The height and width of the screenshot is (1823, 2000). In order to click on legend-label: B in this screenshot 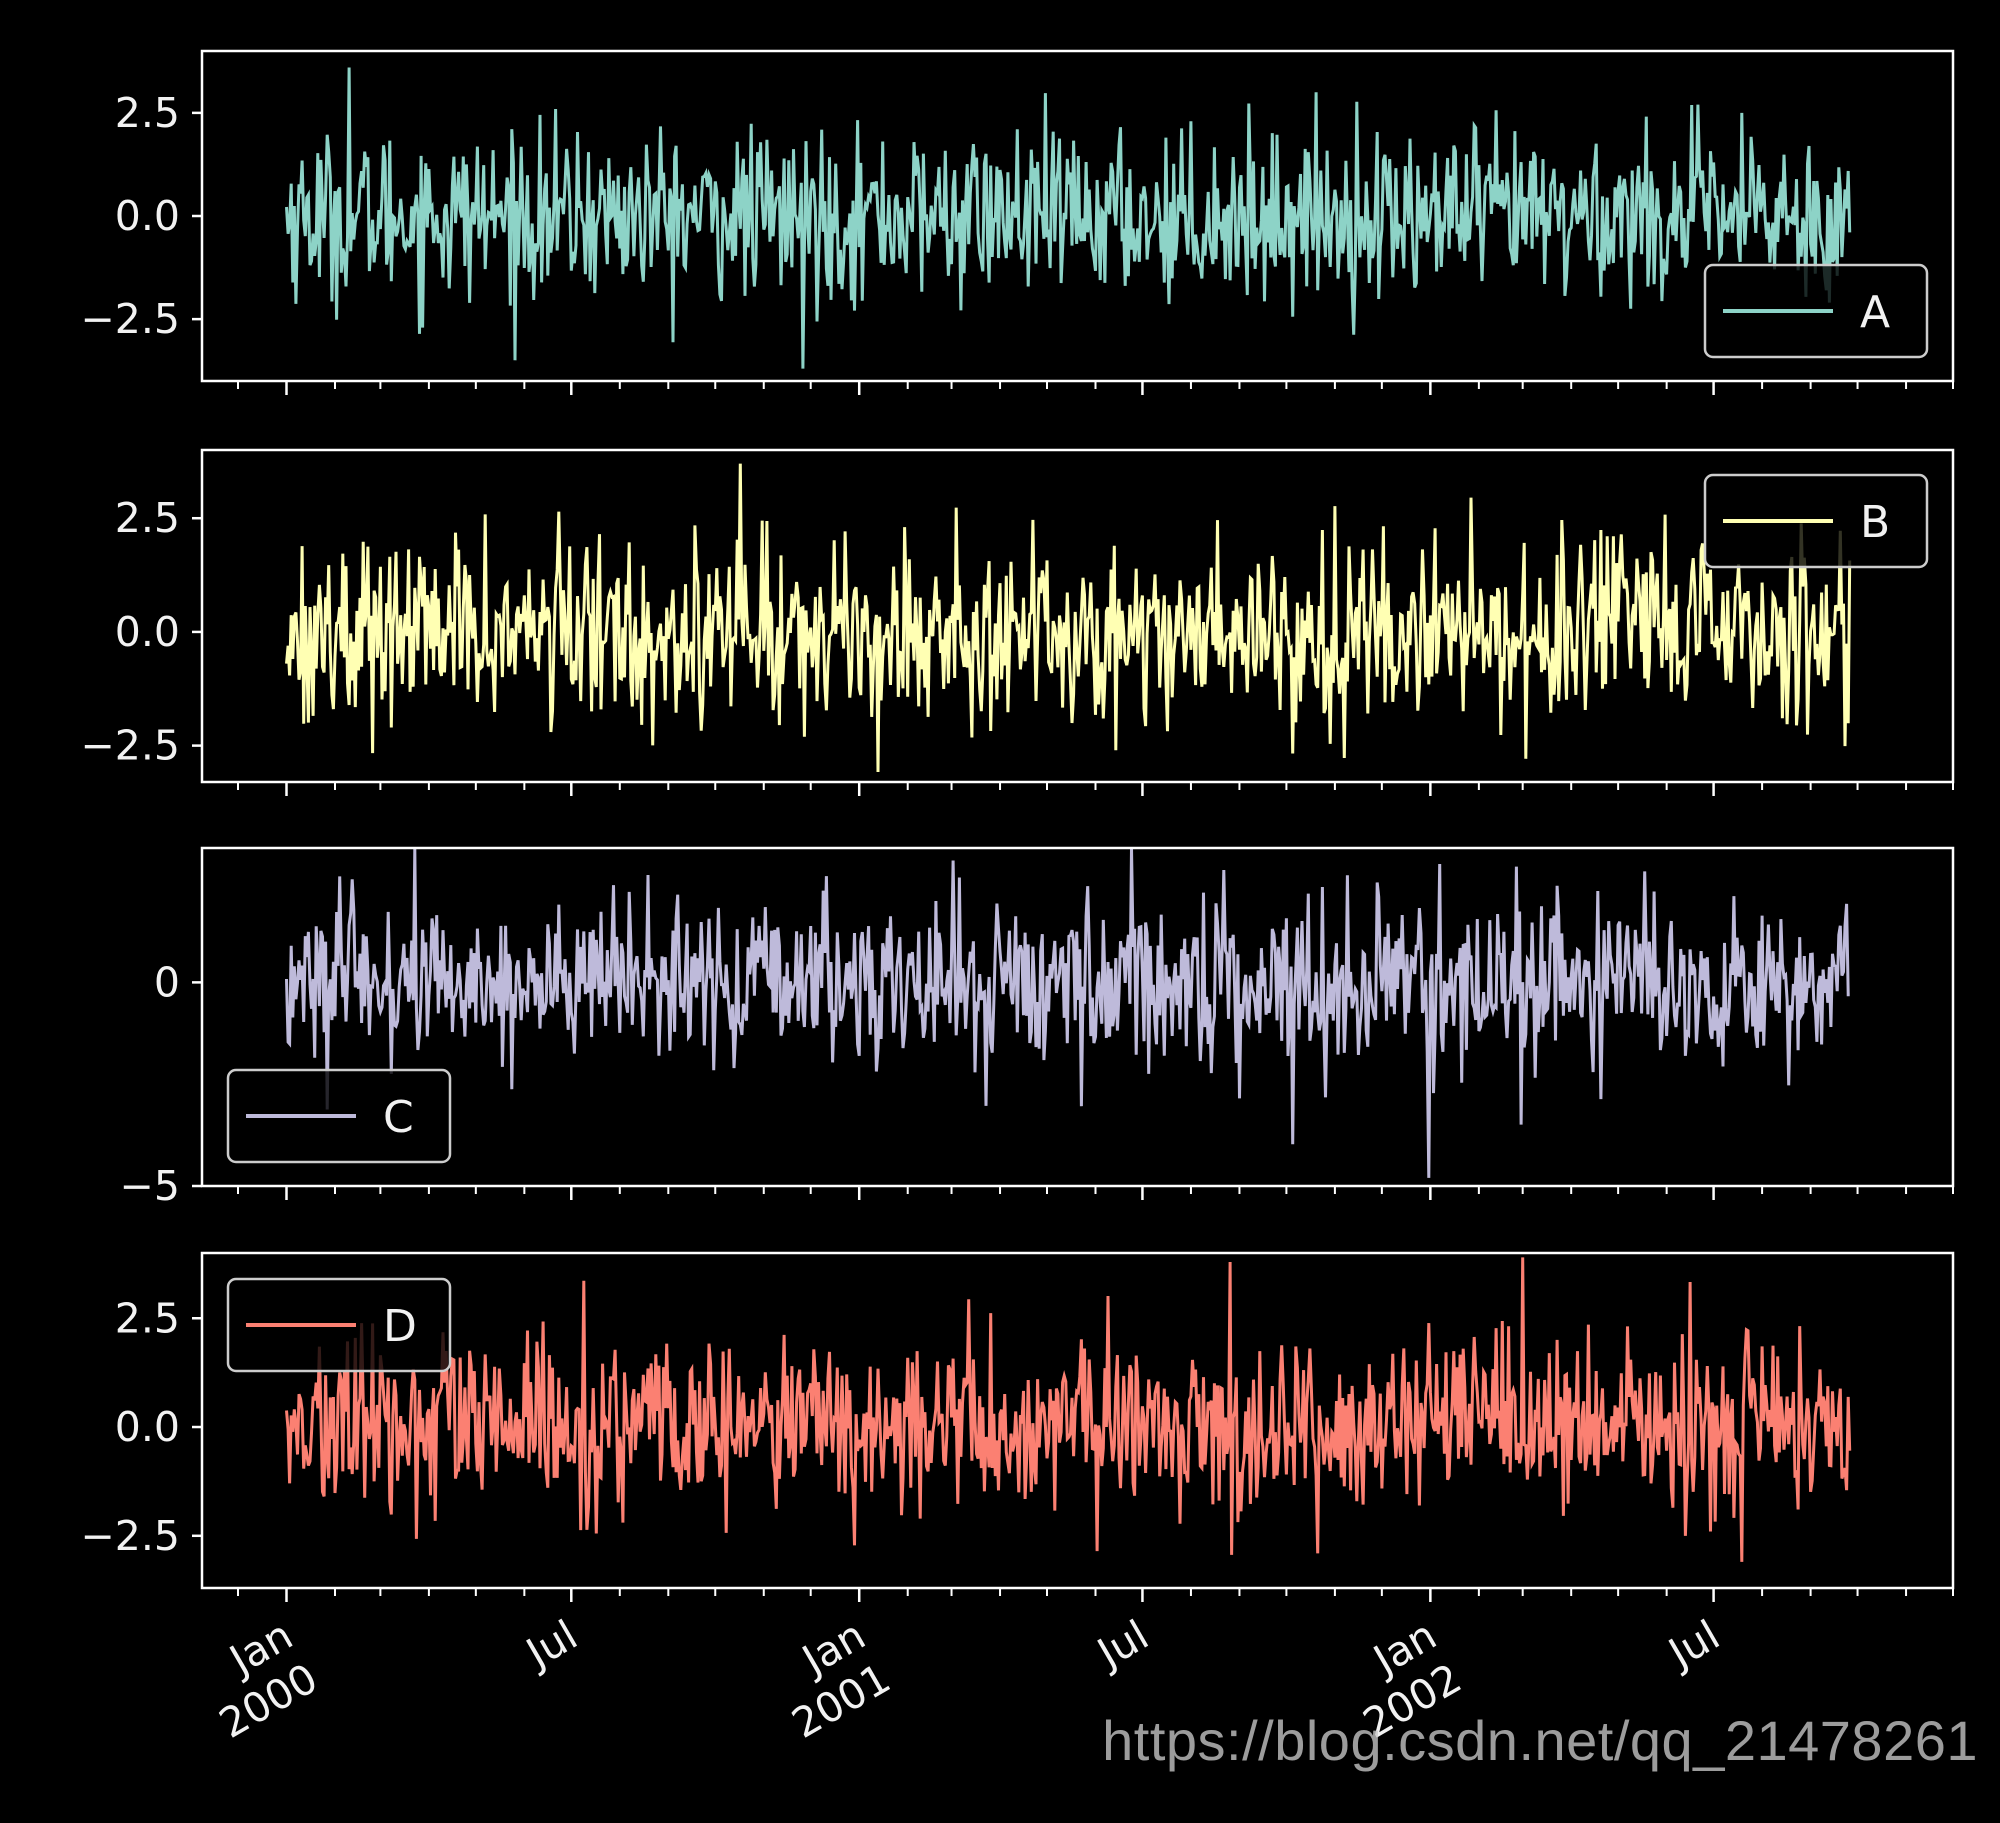, I will do `click(1875, 522)`.